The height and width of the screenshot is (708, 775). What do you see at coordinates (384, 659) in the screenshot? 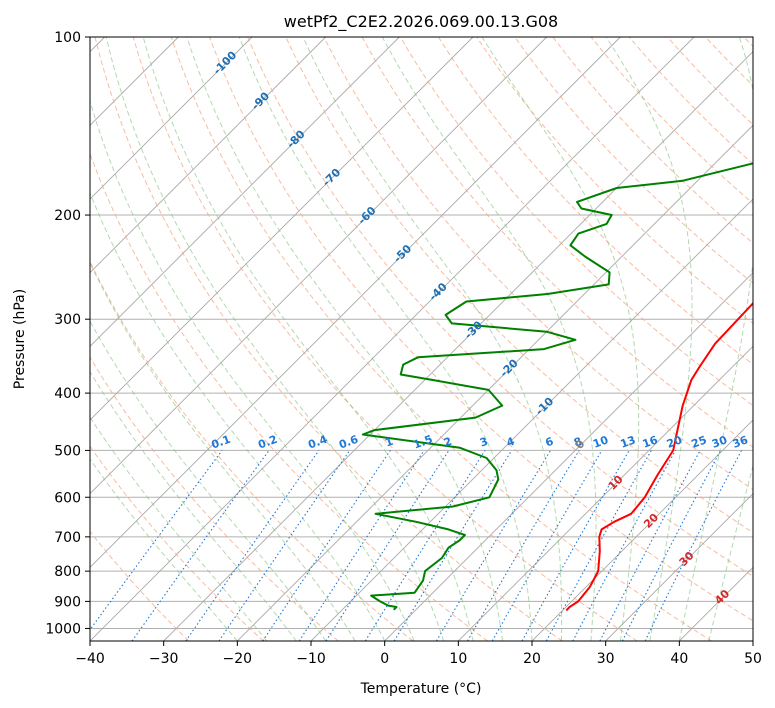
I see `x-tick-label: 0` at bounding box center [384, 659].